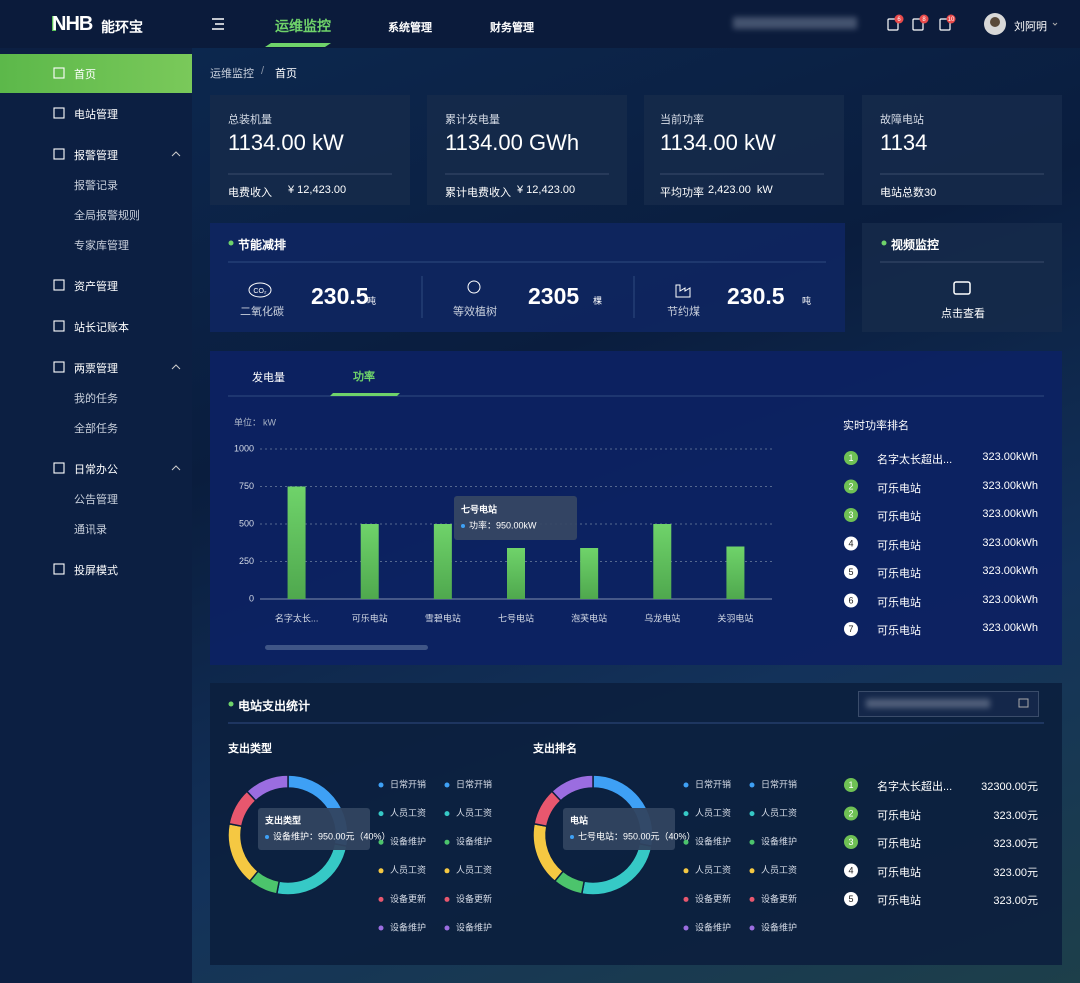 This screenshot has height=983, width=1080. I want to click on side-sub-item: 报警记录, so click(96, 186).